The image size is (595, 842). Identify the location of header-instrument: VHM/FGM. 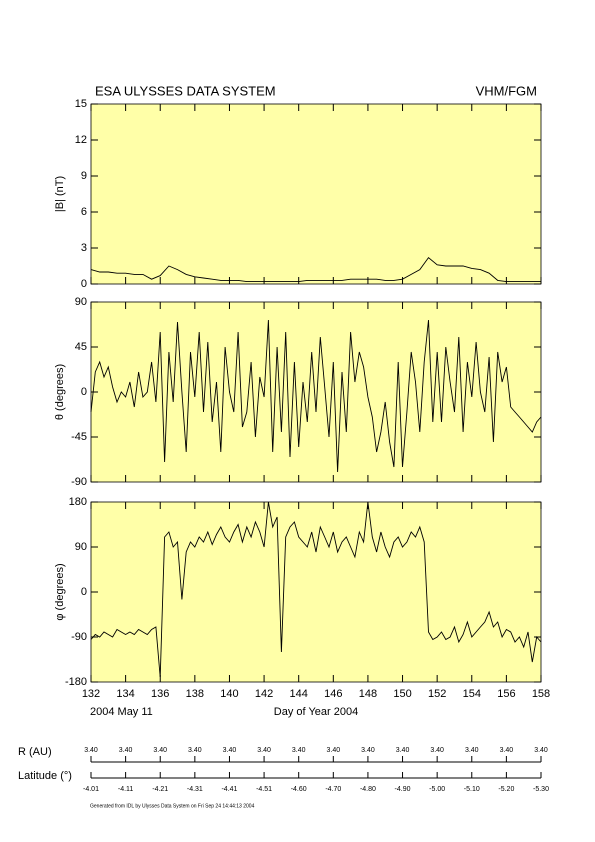
(506, 90).